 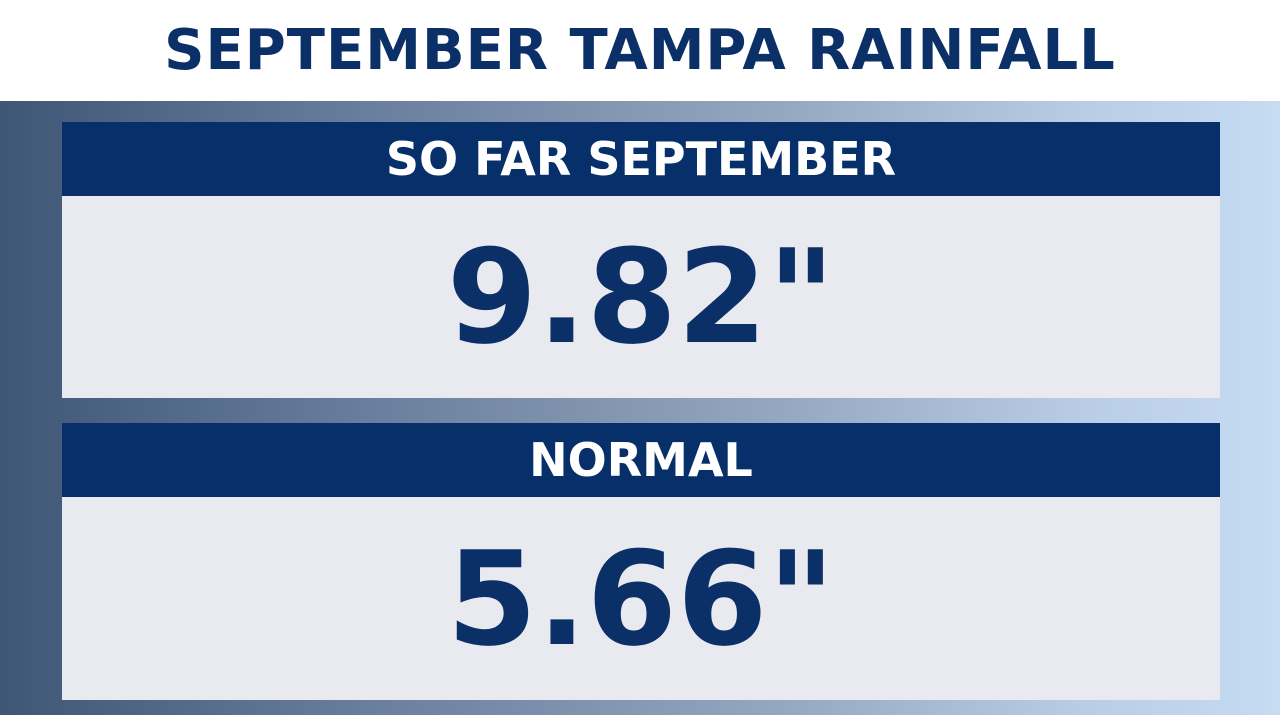 I want to click on normal-value: 5.66", so click(x=641, y=598).